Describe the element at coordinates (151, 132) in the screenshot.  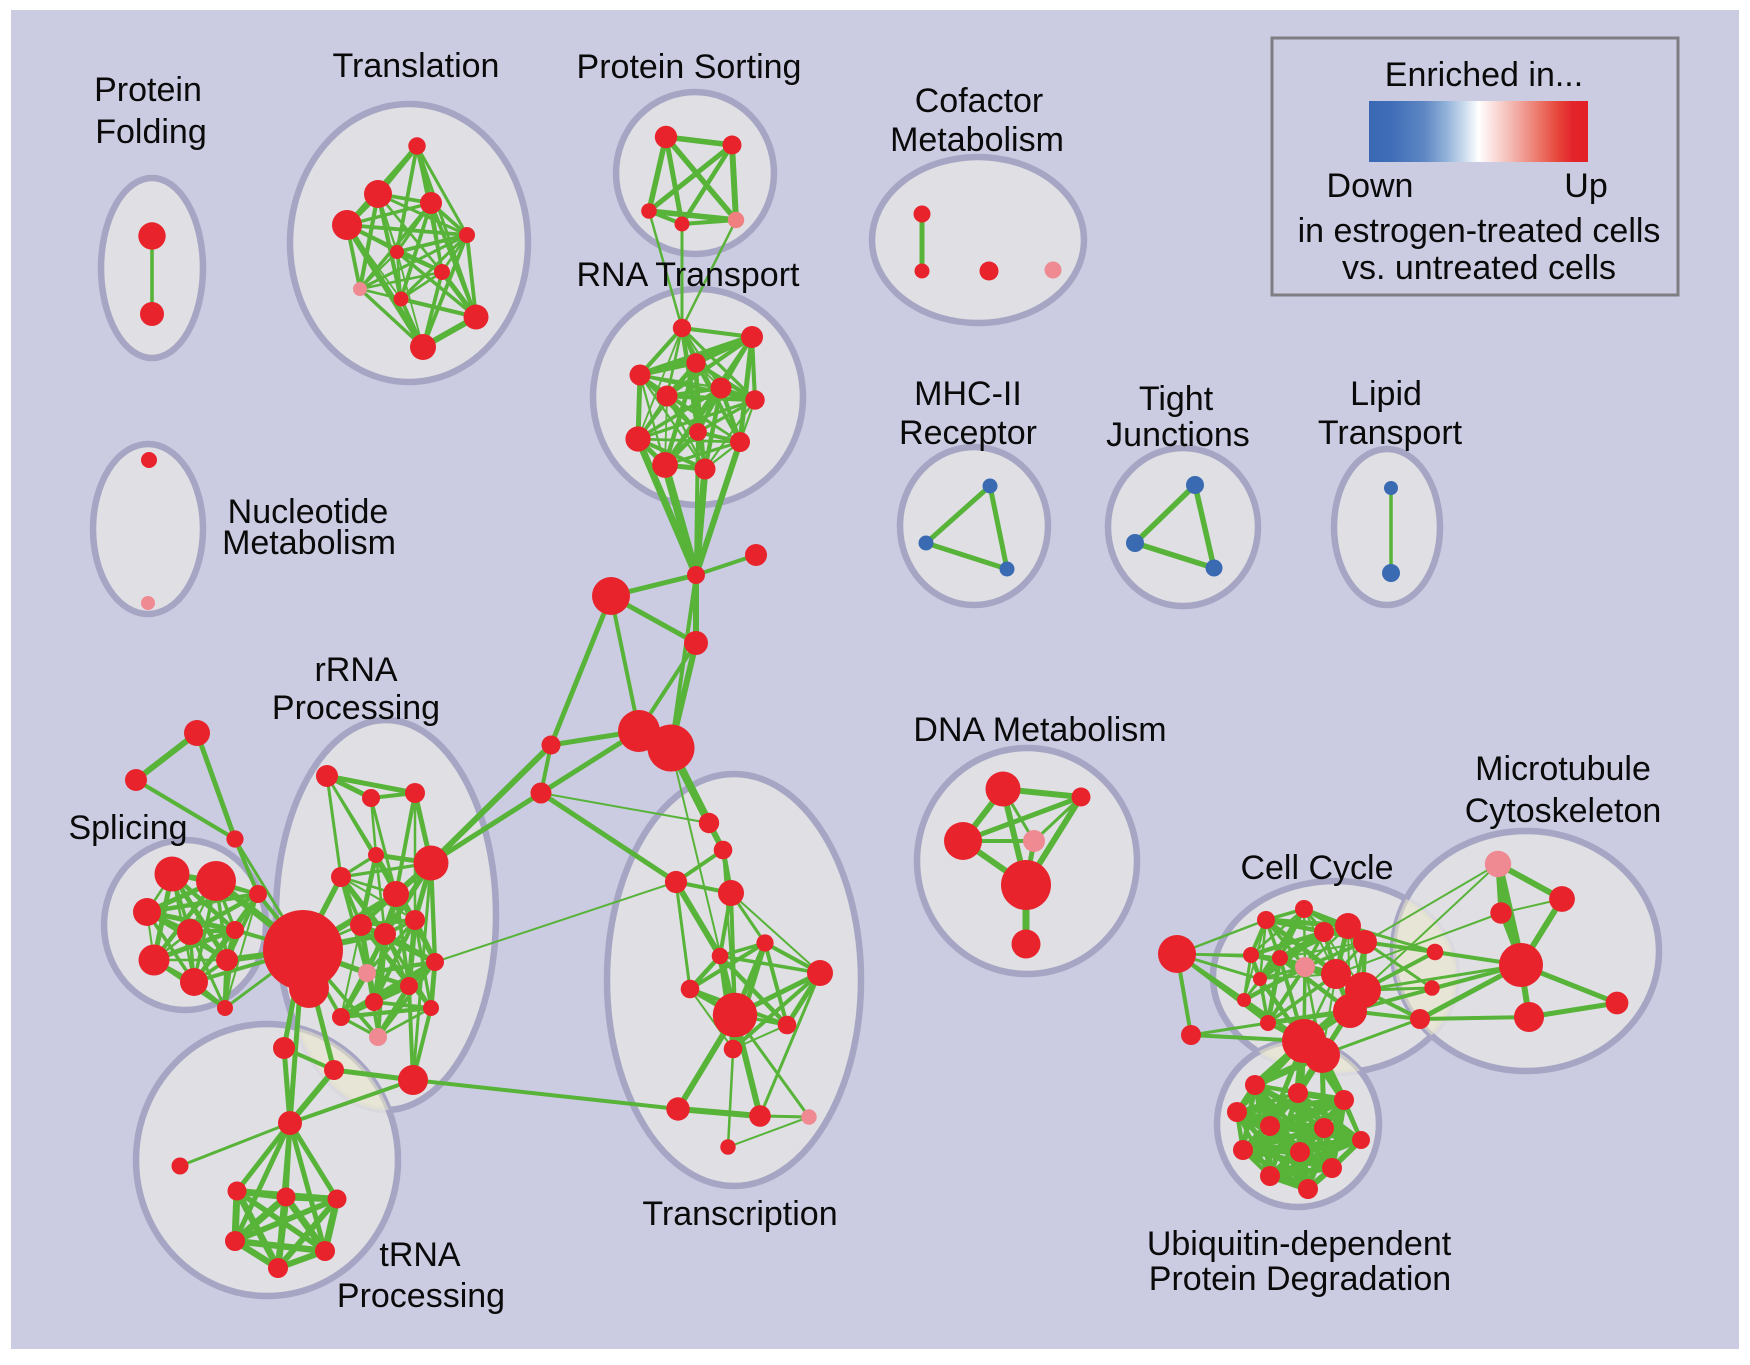
I see `svg-text: Folding` at that location.